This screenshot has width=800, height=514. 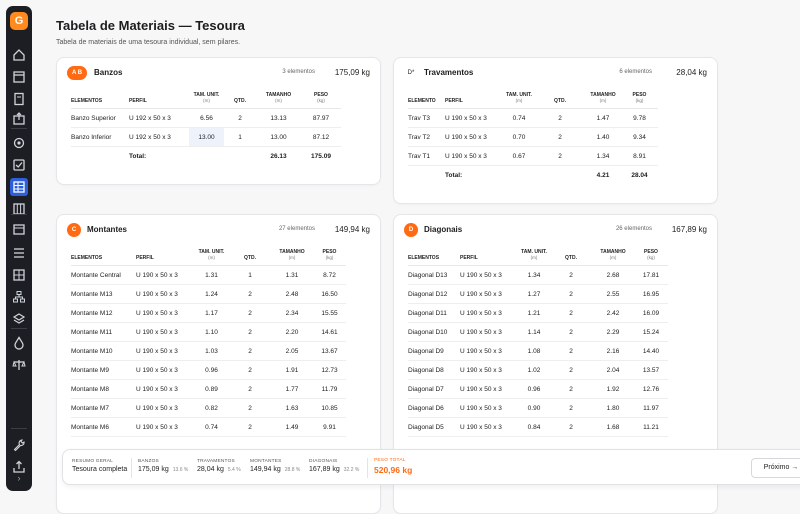 I want to click on page-title: Tabela de Materiais — Tesoura, so click(x=150, y=25).